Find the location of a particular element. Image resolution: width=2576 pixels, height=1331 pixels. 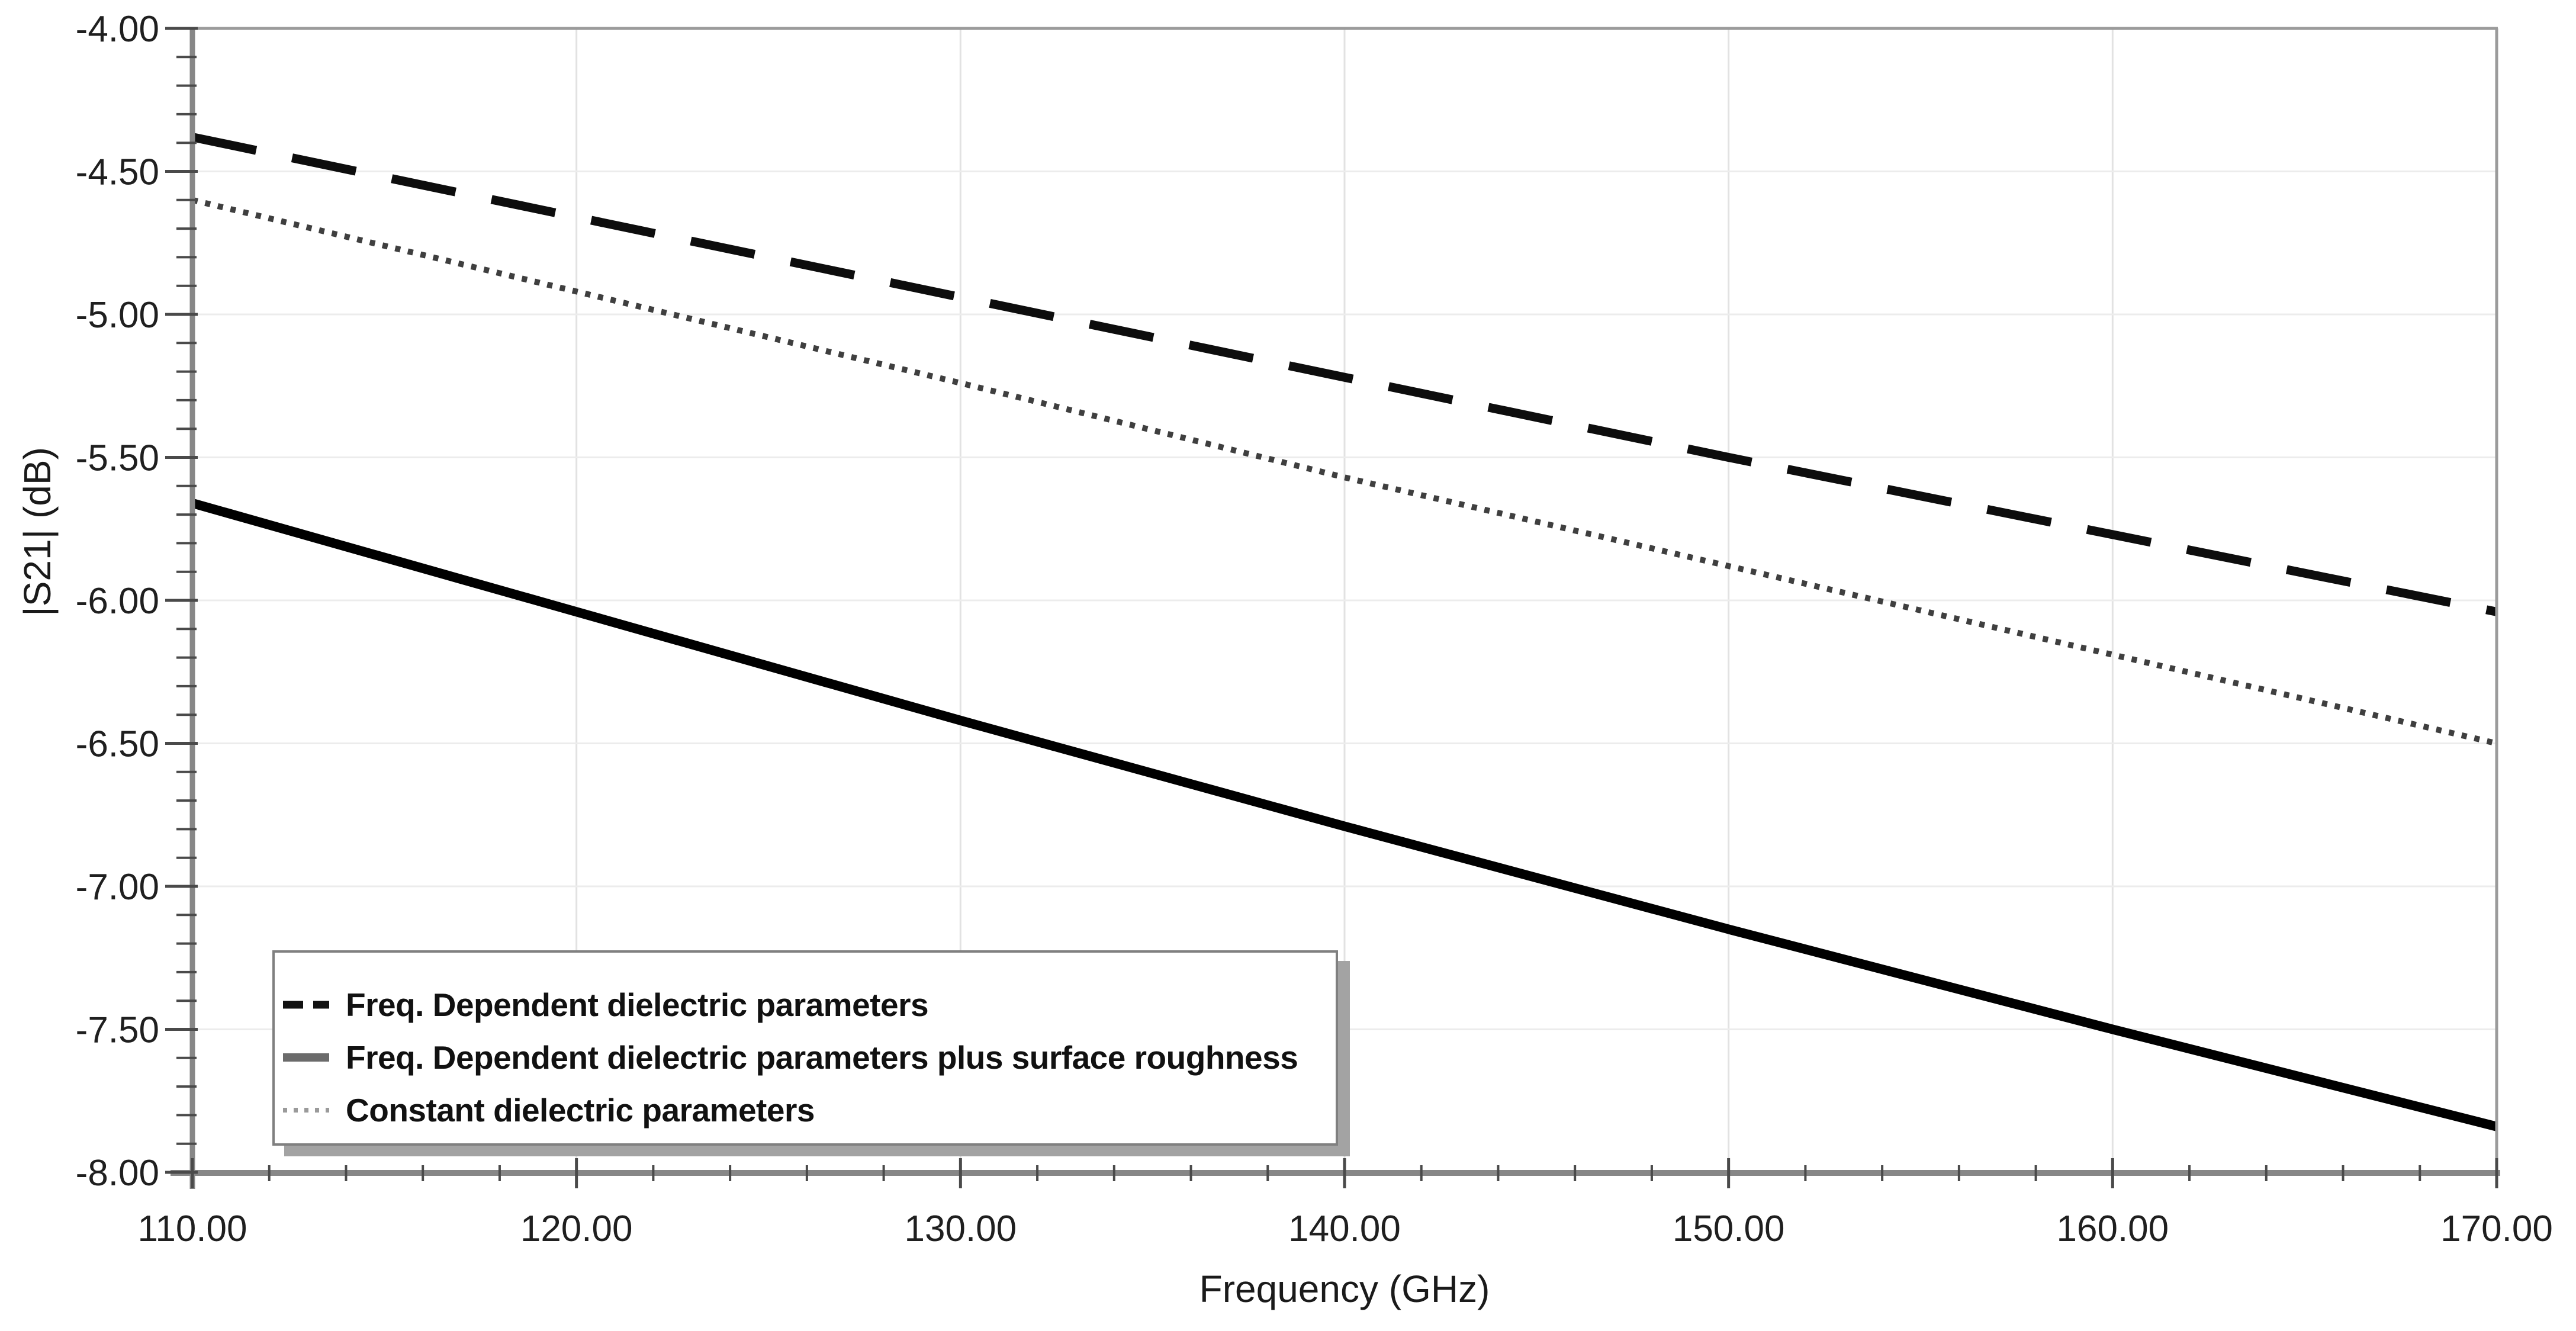

legend-item-label: Constant dielectric parameters is located at coordinates (580, 1110).